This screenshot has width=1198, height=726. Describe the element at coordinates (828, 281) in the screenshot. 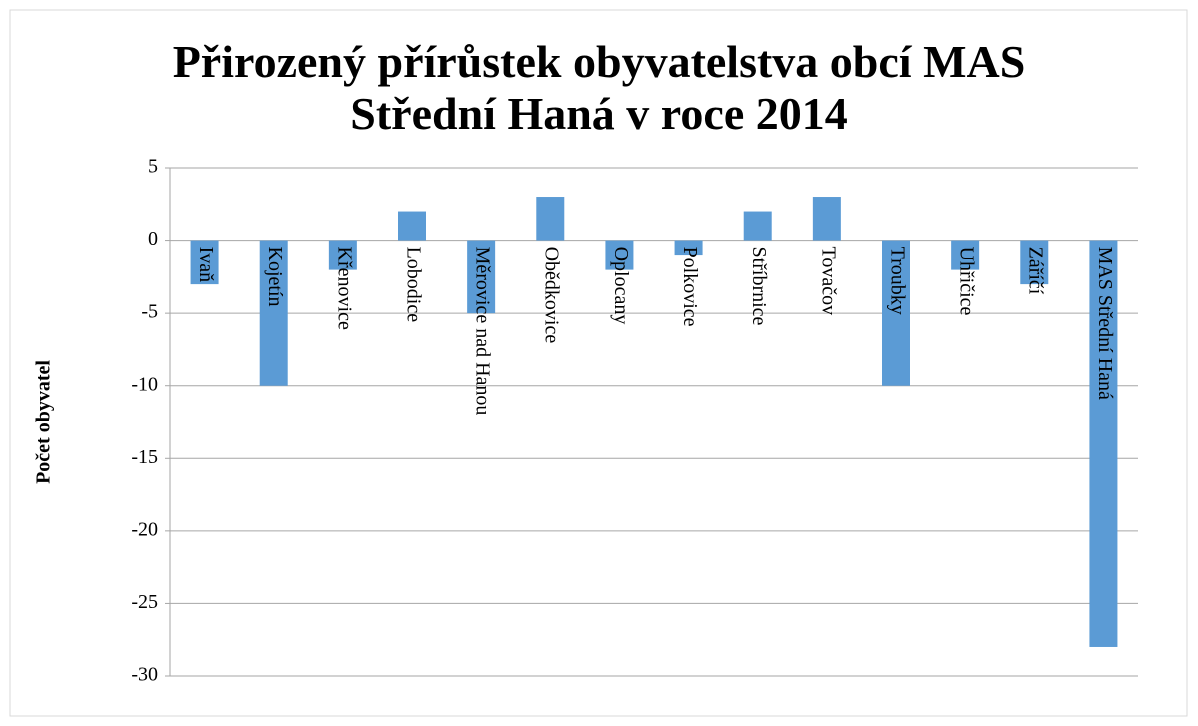

I see `x-tick-label: Tovačov` at that location.